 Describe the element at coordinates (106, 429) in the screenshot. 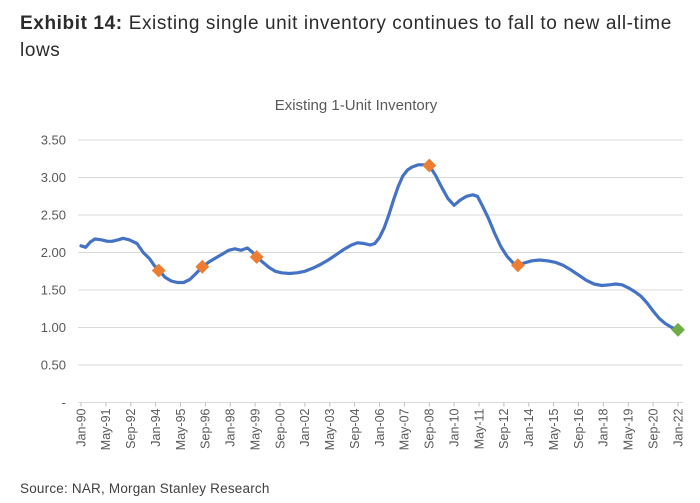

I see `x-axis-label: May-91` at that location.